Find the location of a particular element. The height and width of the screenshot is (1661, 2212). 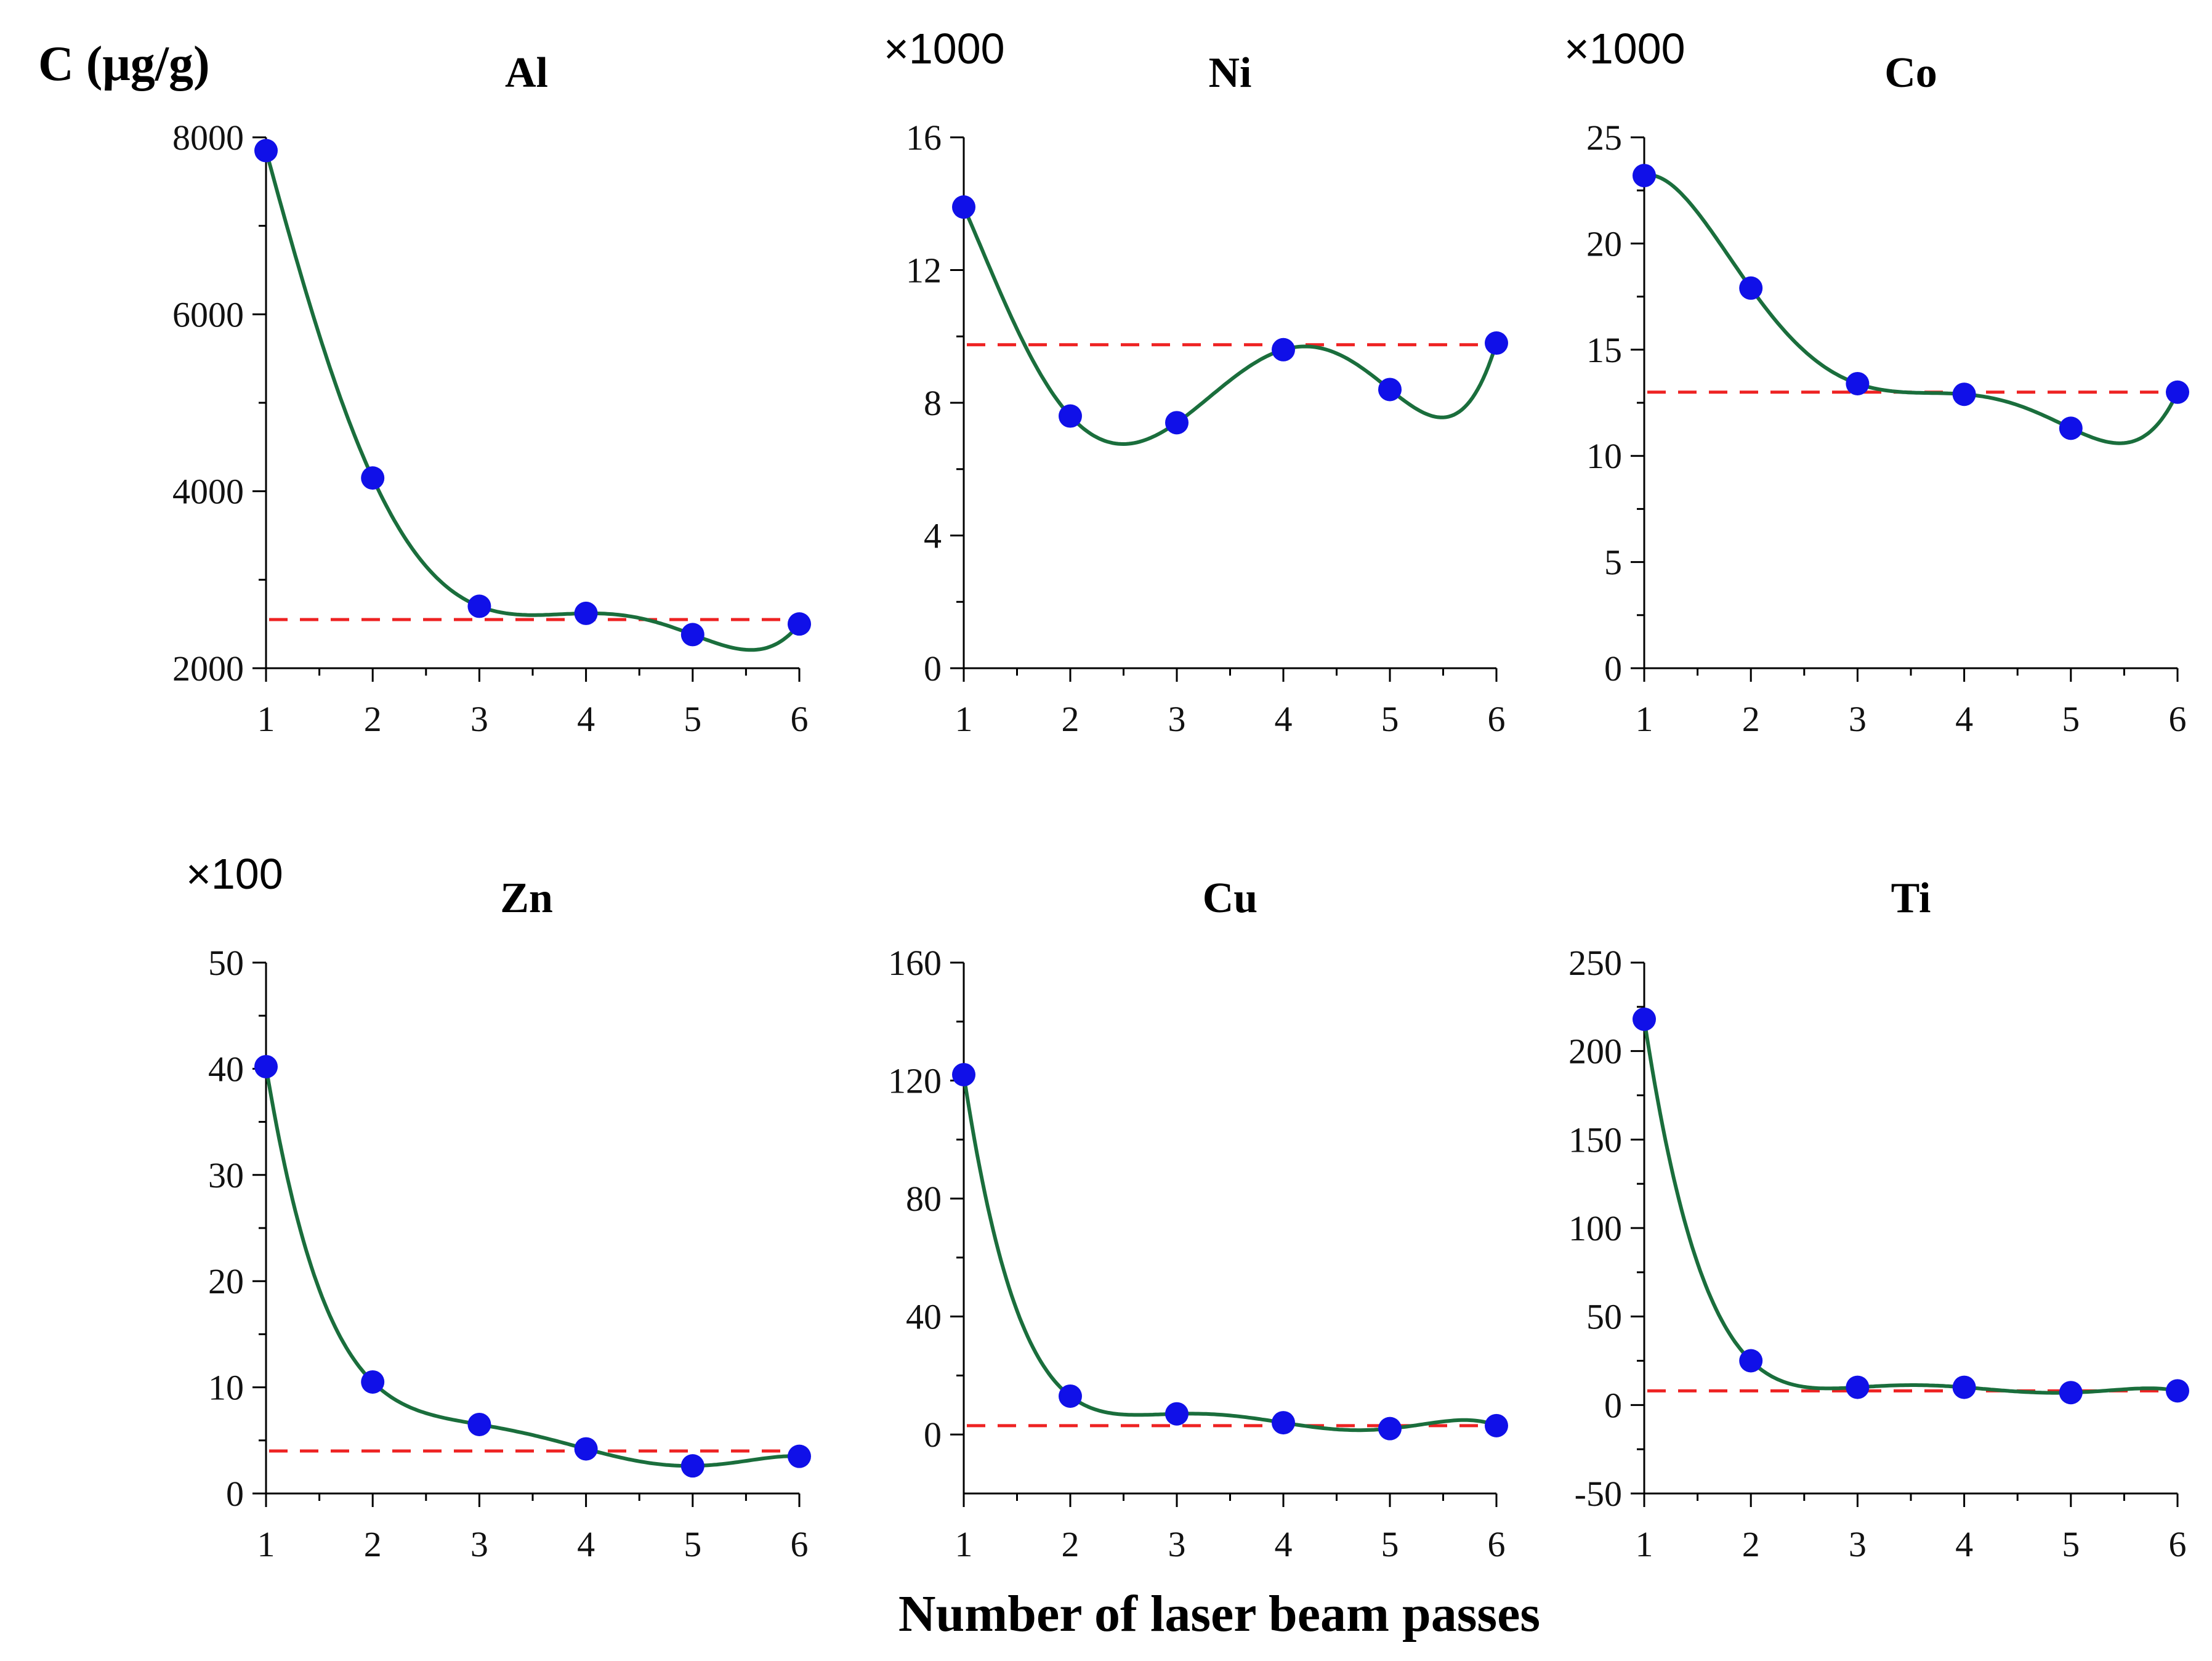

panel-co: 0 5 10 15 20 25 1 2 3 4 5 6 Co ×1000 is located at coordinates (1877, 382).